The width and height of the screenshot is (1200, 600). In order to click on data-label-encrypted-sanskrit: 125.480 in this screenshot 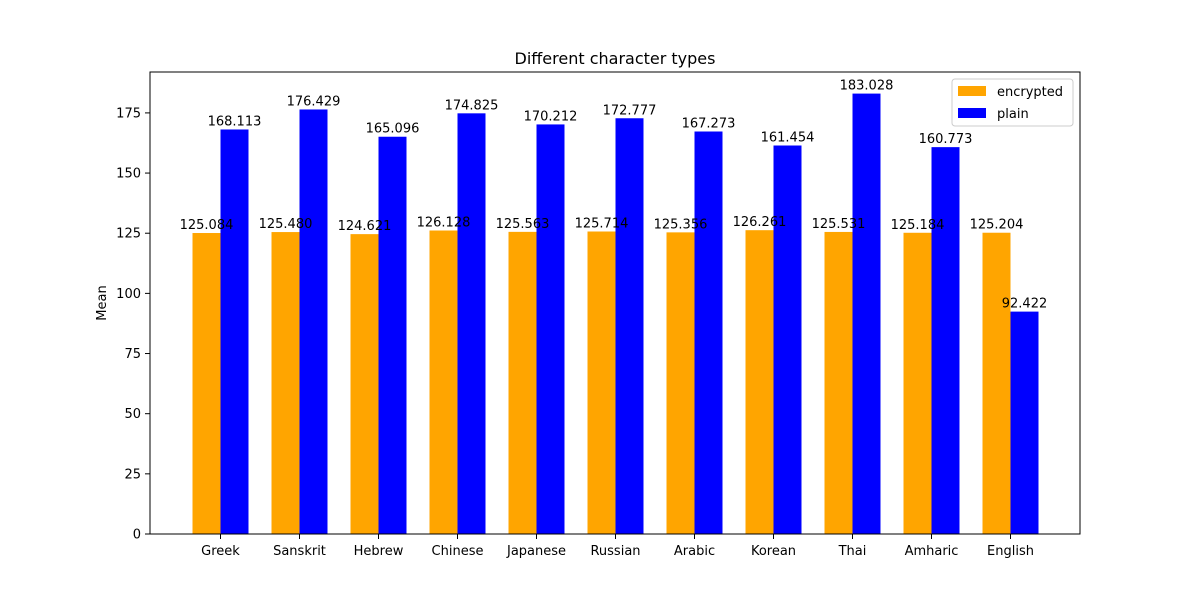, I will do `click(286, 224)`.